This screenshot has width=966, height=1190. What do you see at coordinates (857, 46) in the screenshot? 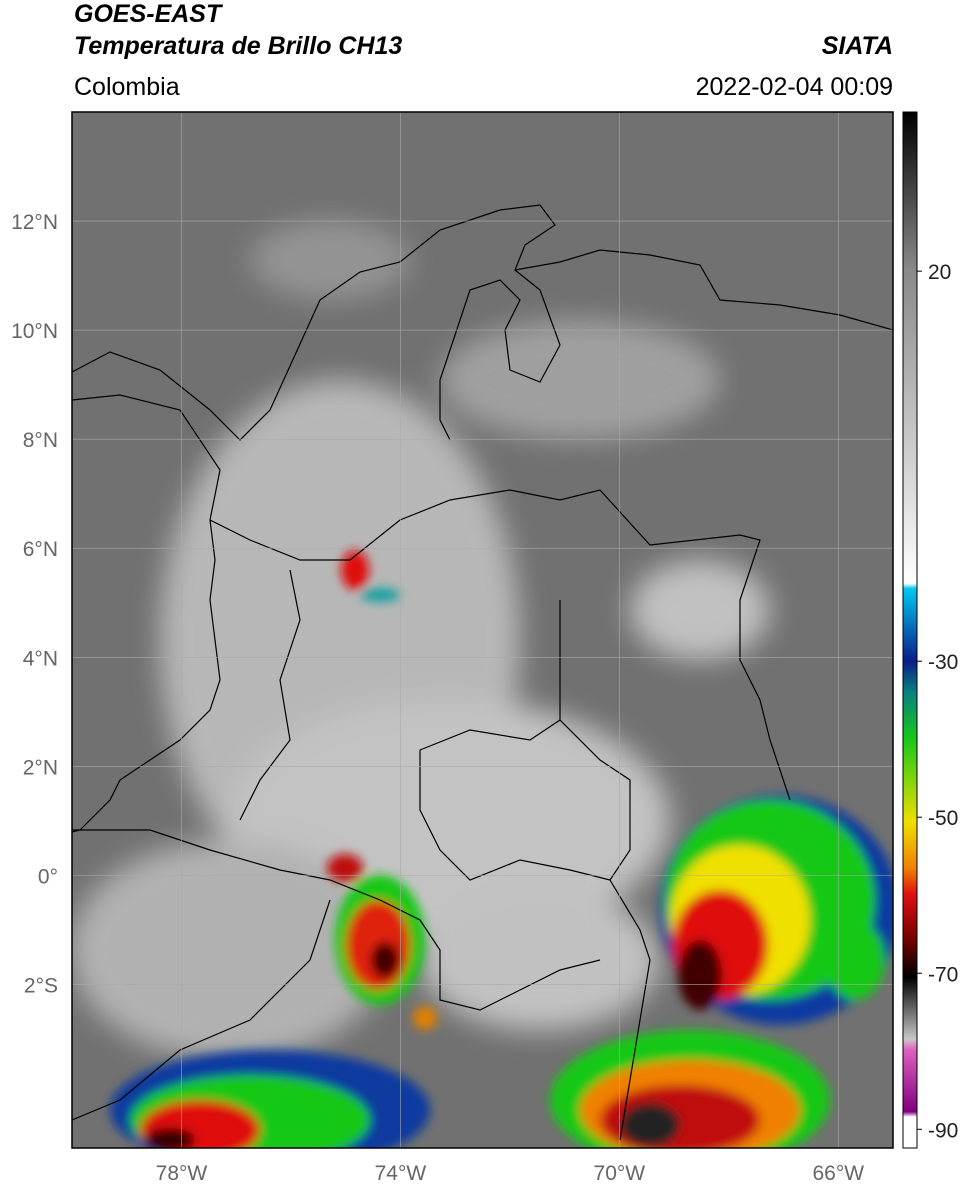
I see `agency: SIATA` at bounding box center [857, 46].